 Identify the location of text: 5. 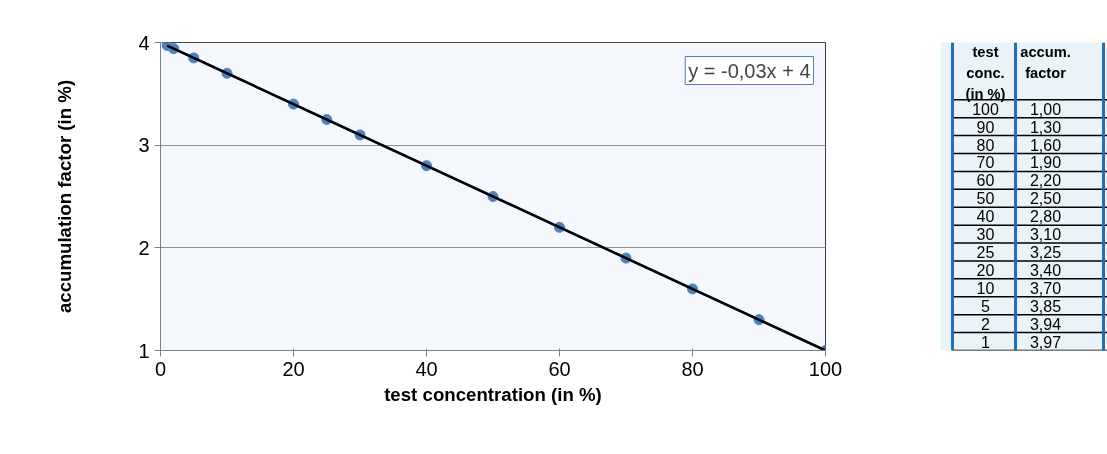
(986, 306).